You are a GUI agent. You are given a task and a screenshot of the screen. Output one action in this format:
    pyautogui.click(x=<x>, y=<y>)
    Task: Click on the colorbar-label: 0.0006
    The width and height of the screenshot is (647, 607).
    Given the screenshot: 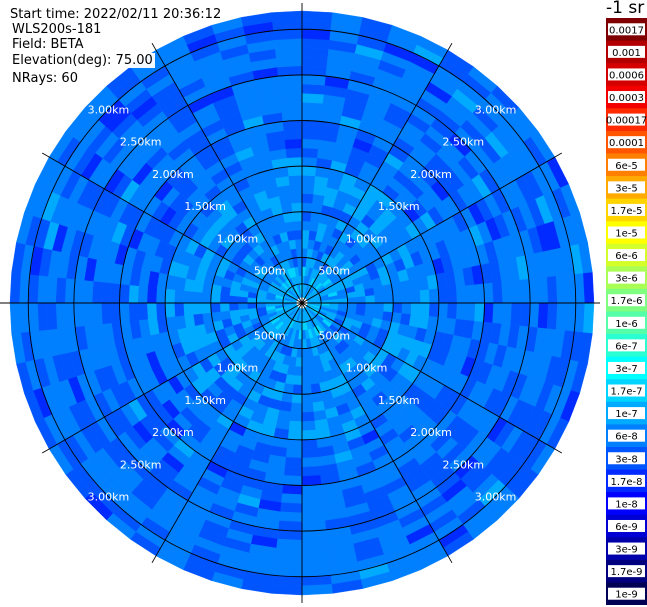 What is the action you would take?
    pyautogui.click(x=626, y=75)
    